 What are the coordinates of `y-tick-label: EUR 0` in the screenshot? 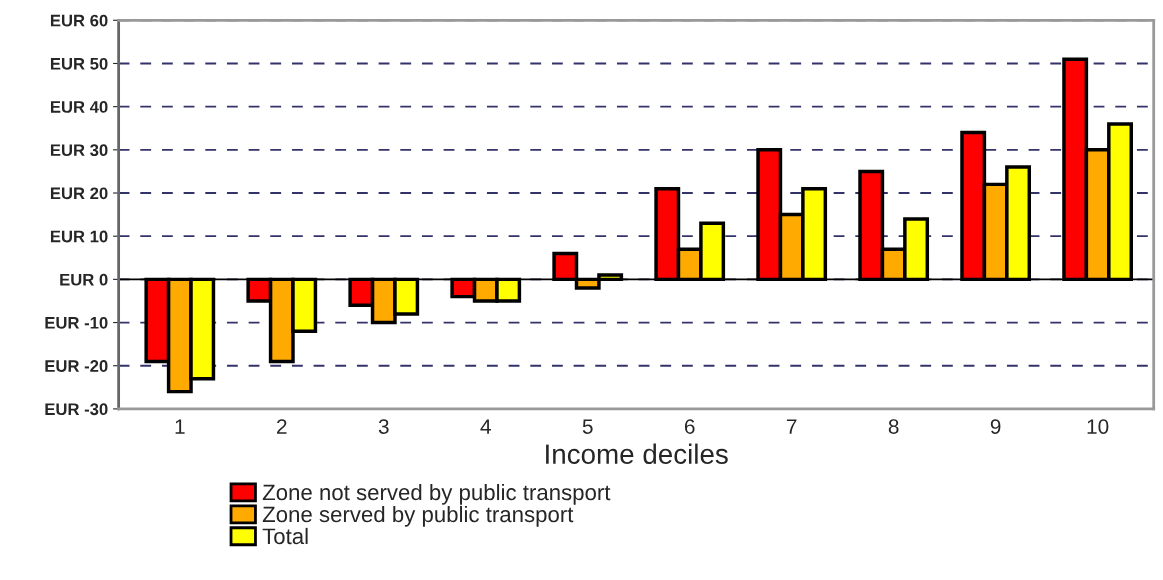 It's located at (84, 279).